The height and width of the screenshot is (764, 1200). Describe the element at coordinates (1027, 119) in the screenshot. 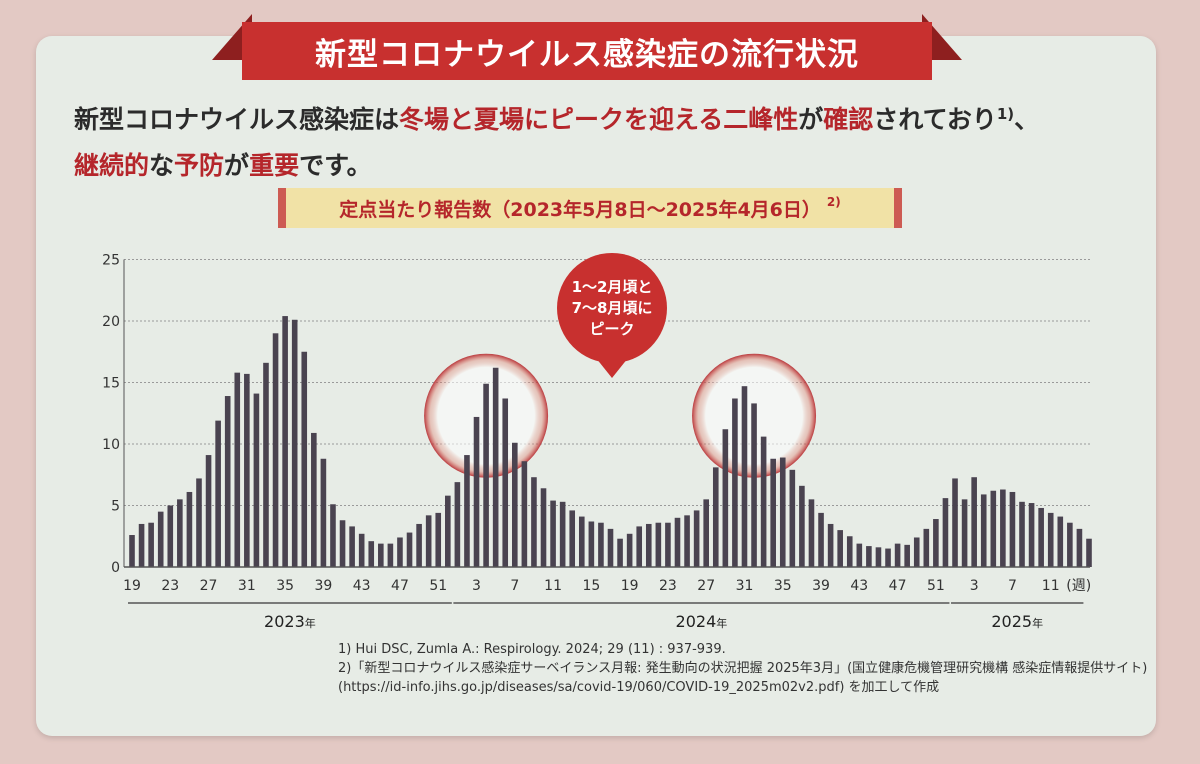

I see `headline-part: 、` at that location.